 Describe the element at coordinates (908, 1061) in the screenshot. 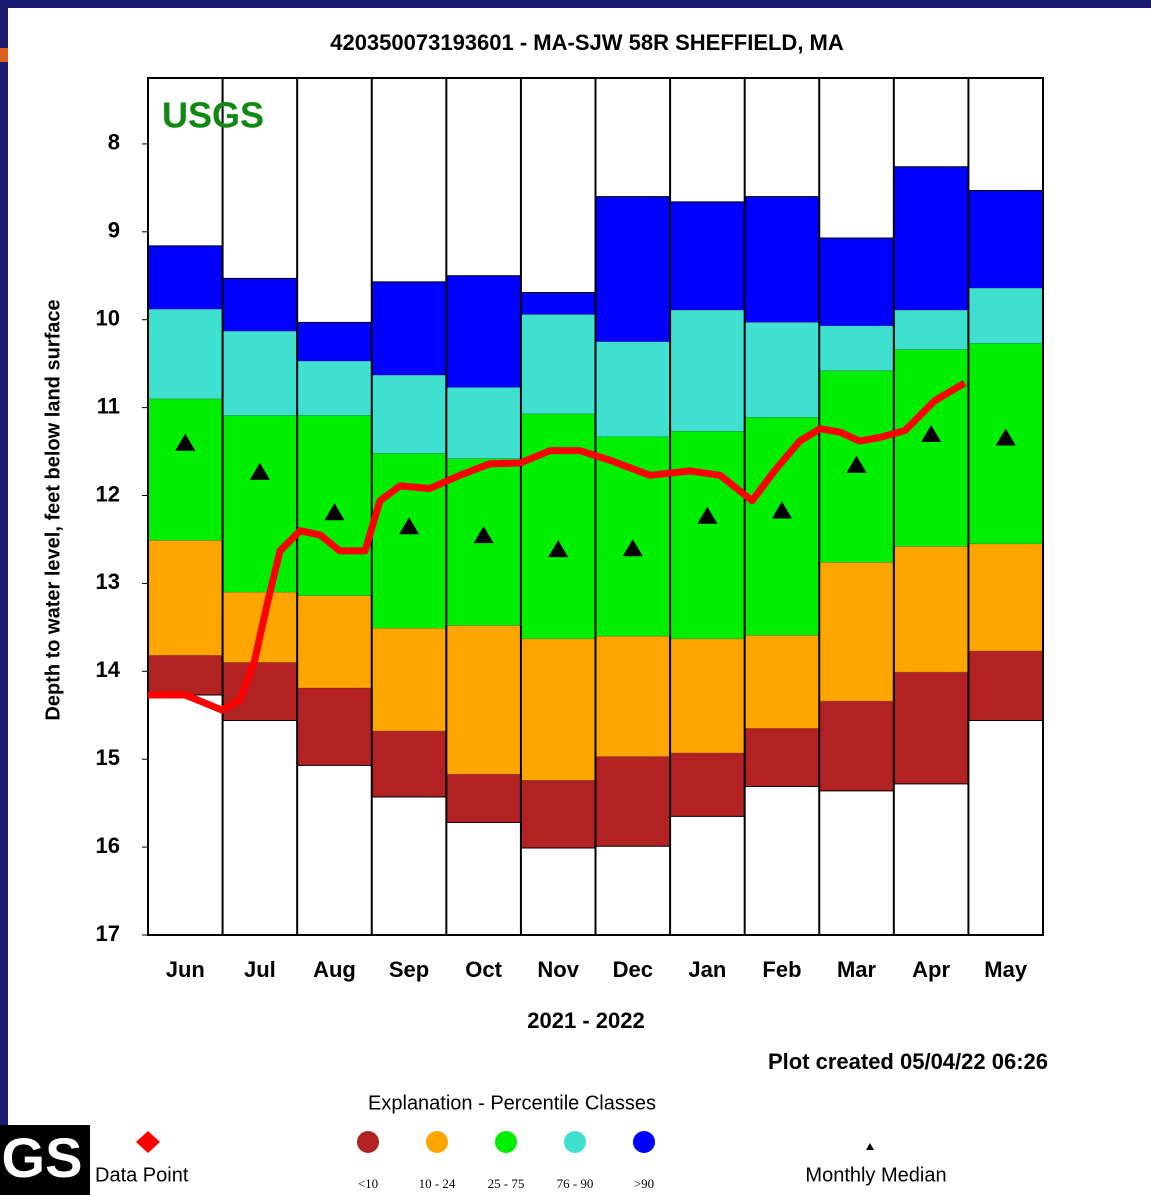

I see `note: Plot created 05/04/22 06:26` at that location.